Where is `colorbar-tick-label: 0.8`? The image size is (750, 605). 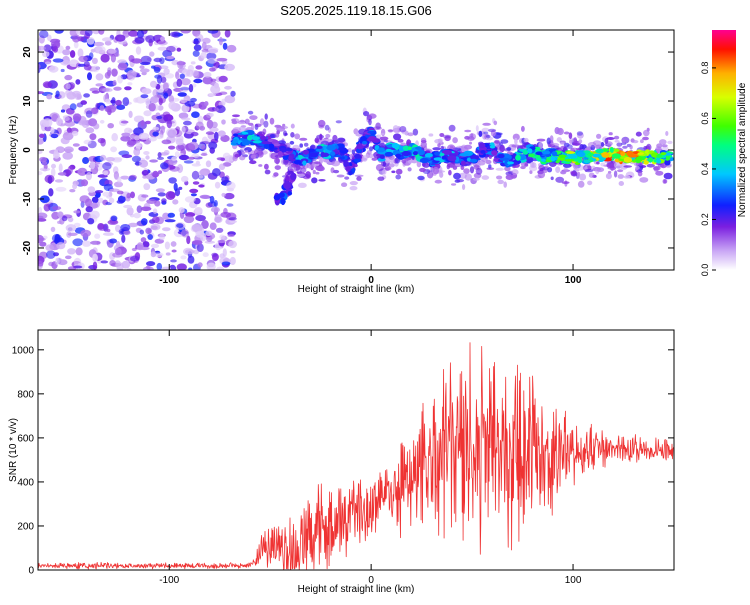
colorbar-tick-label: 0.8 is located at coordinates (705, 68).